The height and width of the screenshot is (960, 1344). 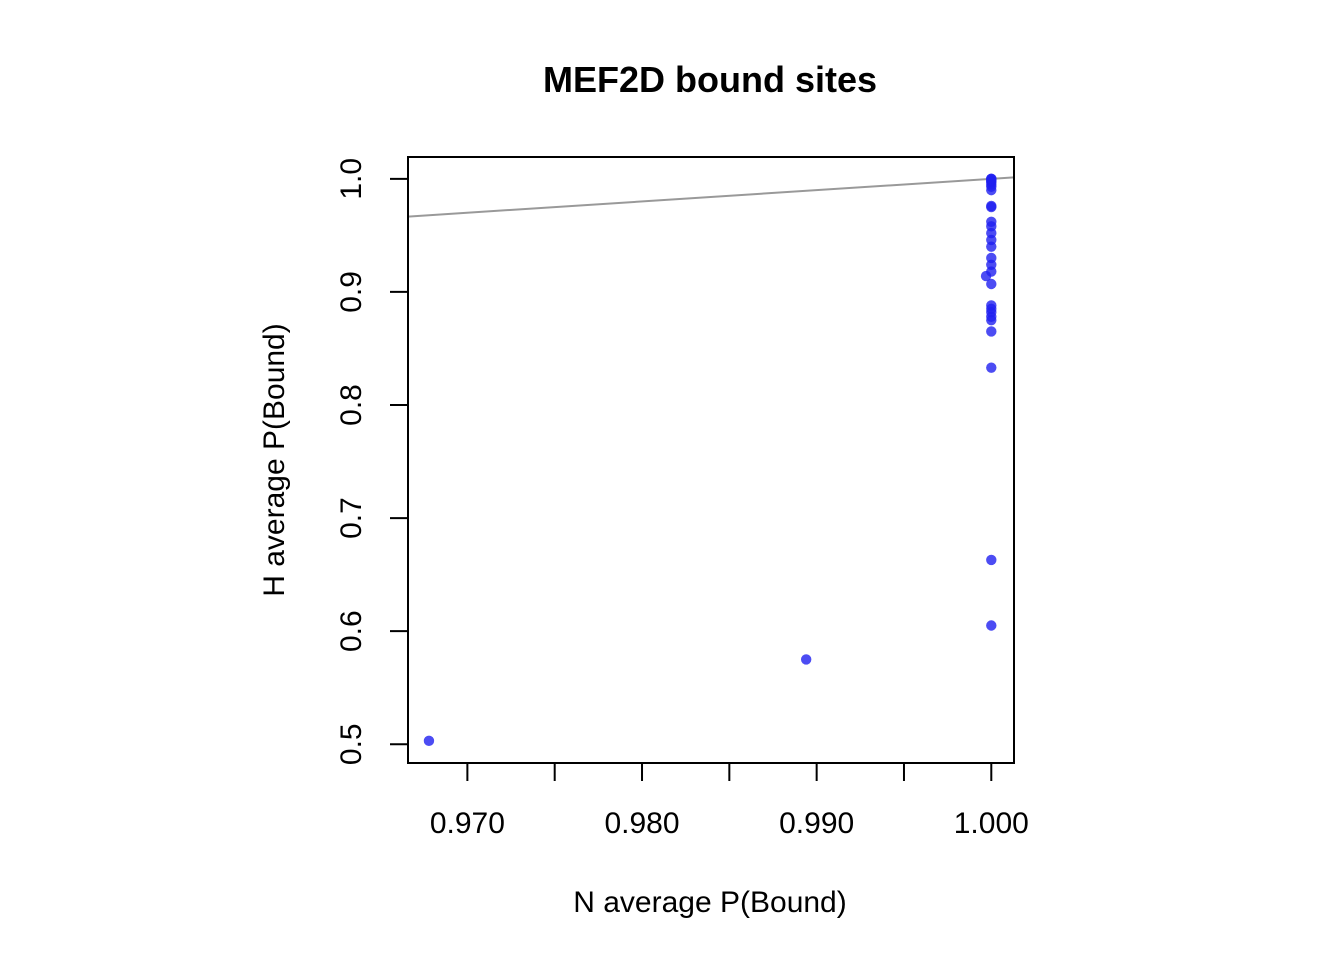 I want to click on reference-line, so click(x=711, y=197).